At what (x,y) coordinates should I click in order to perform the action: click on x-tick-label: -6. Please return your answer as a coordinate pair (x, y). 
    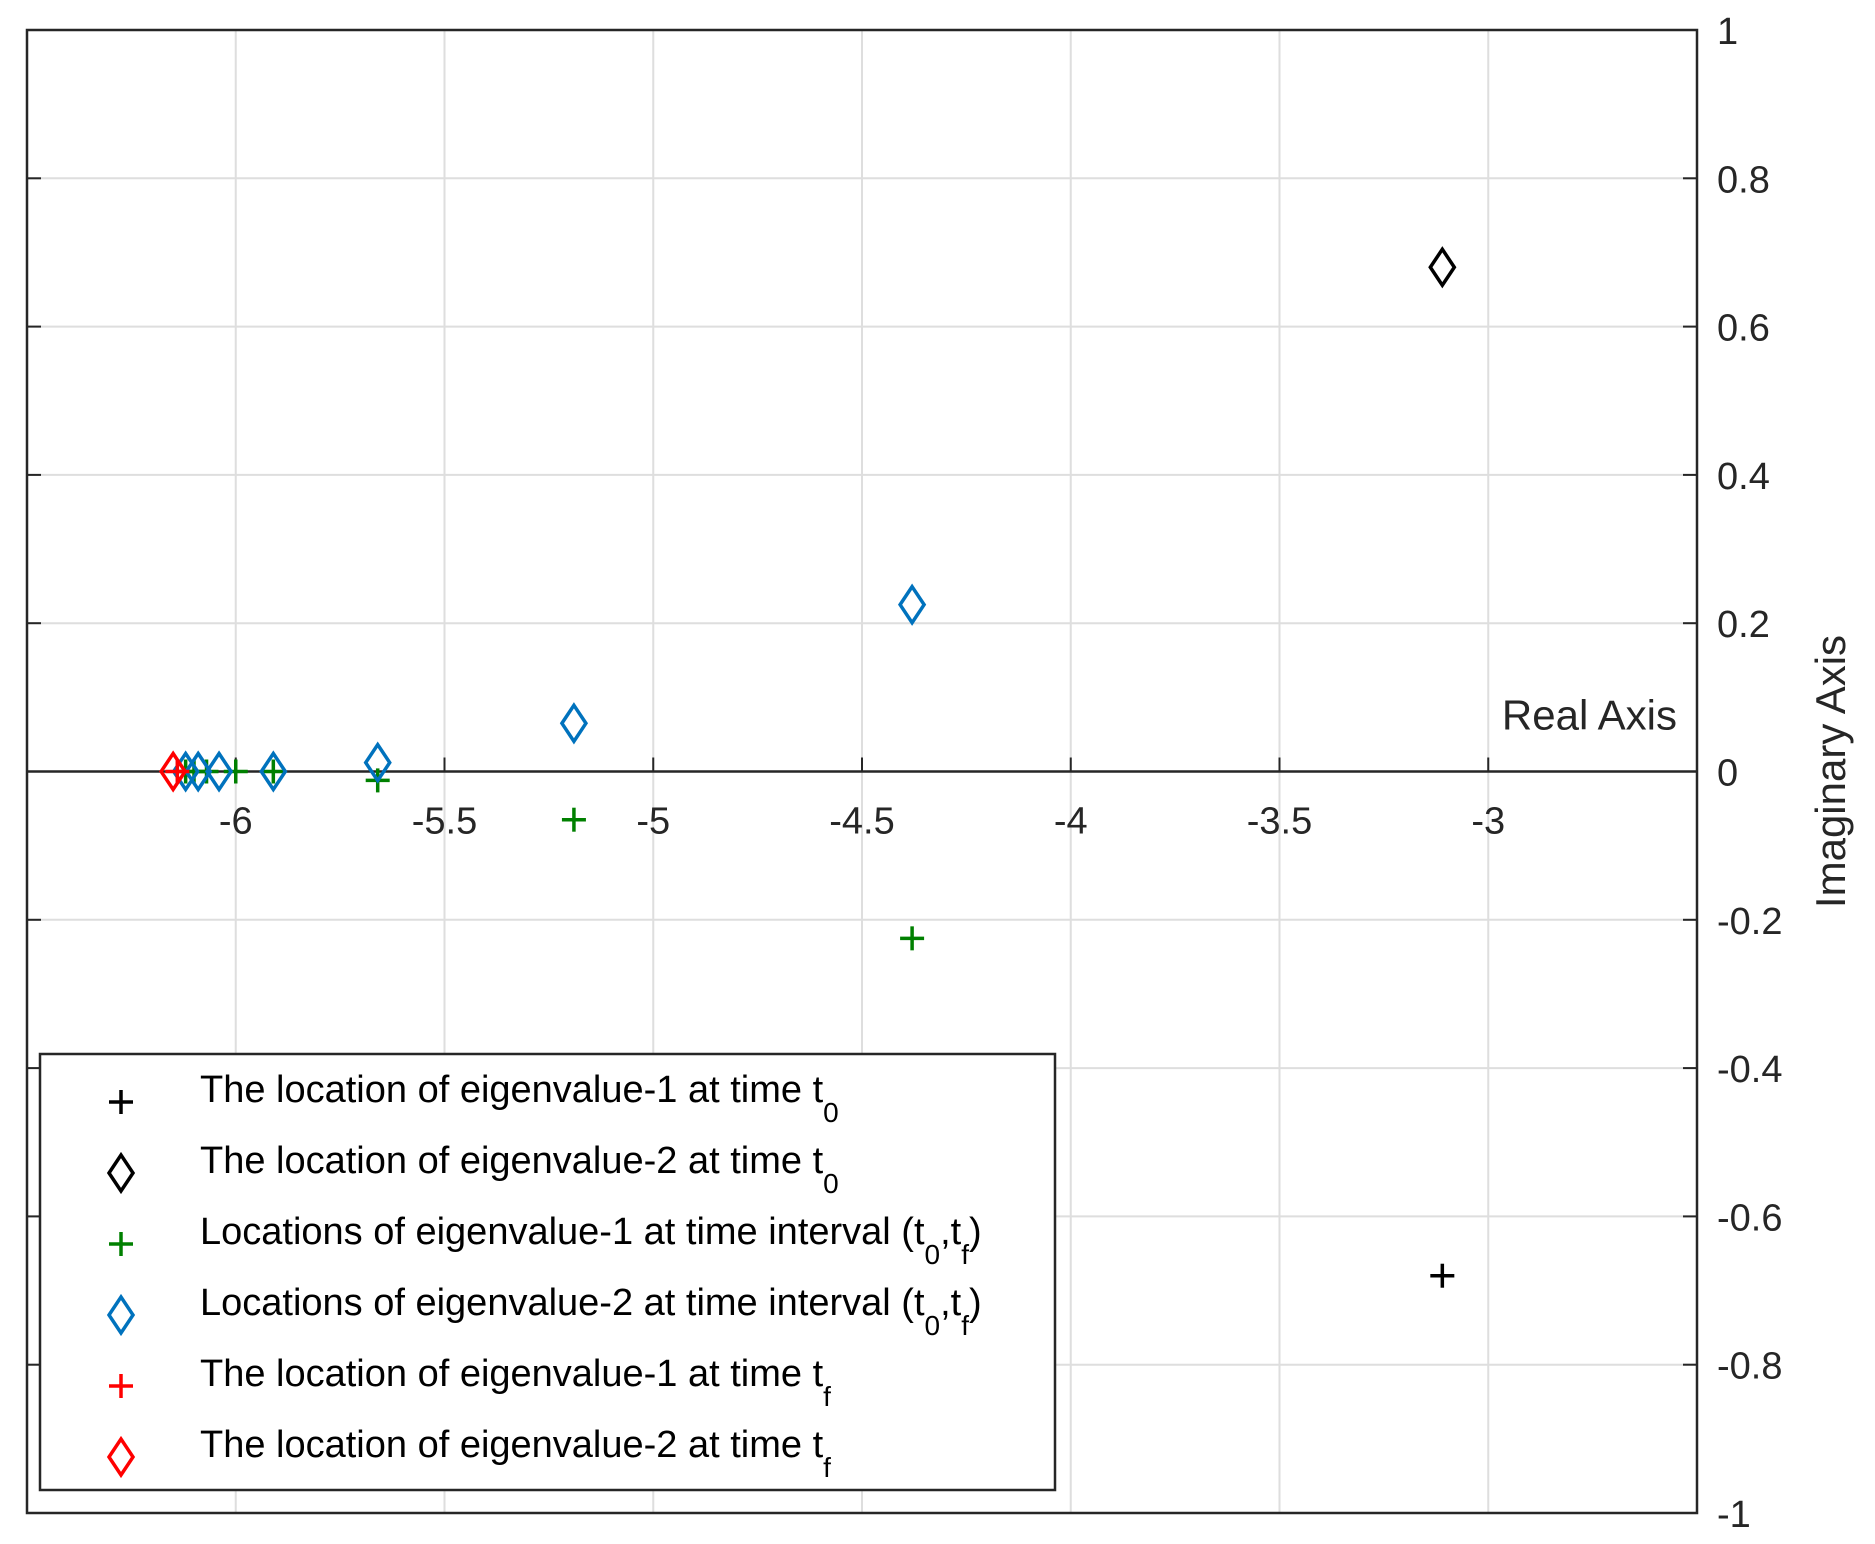
    Looking at the image, I should click on (236, 822).